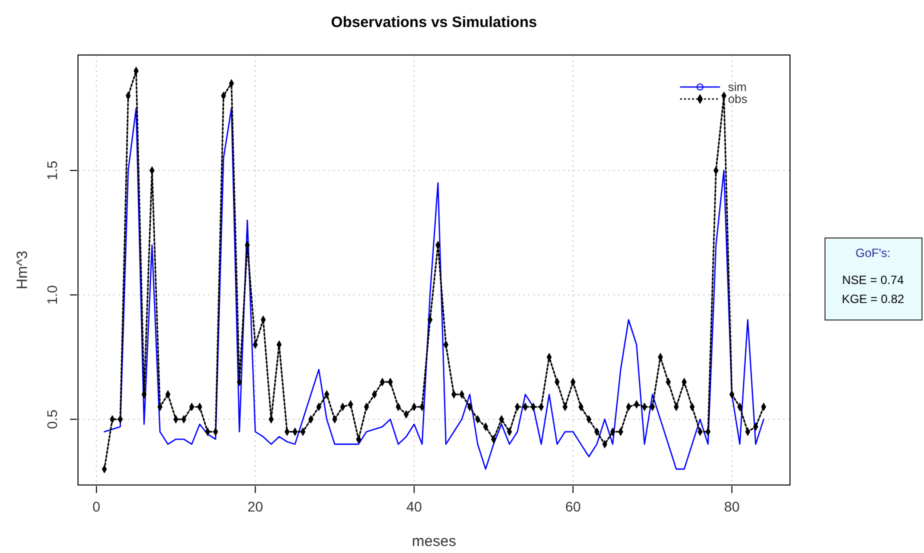  I want to click on y-axis-title: Hm^3, so click(22, 270).